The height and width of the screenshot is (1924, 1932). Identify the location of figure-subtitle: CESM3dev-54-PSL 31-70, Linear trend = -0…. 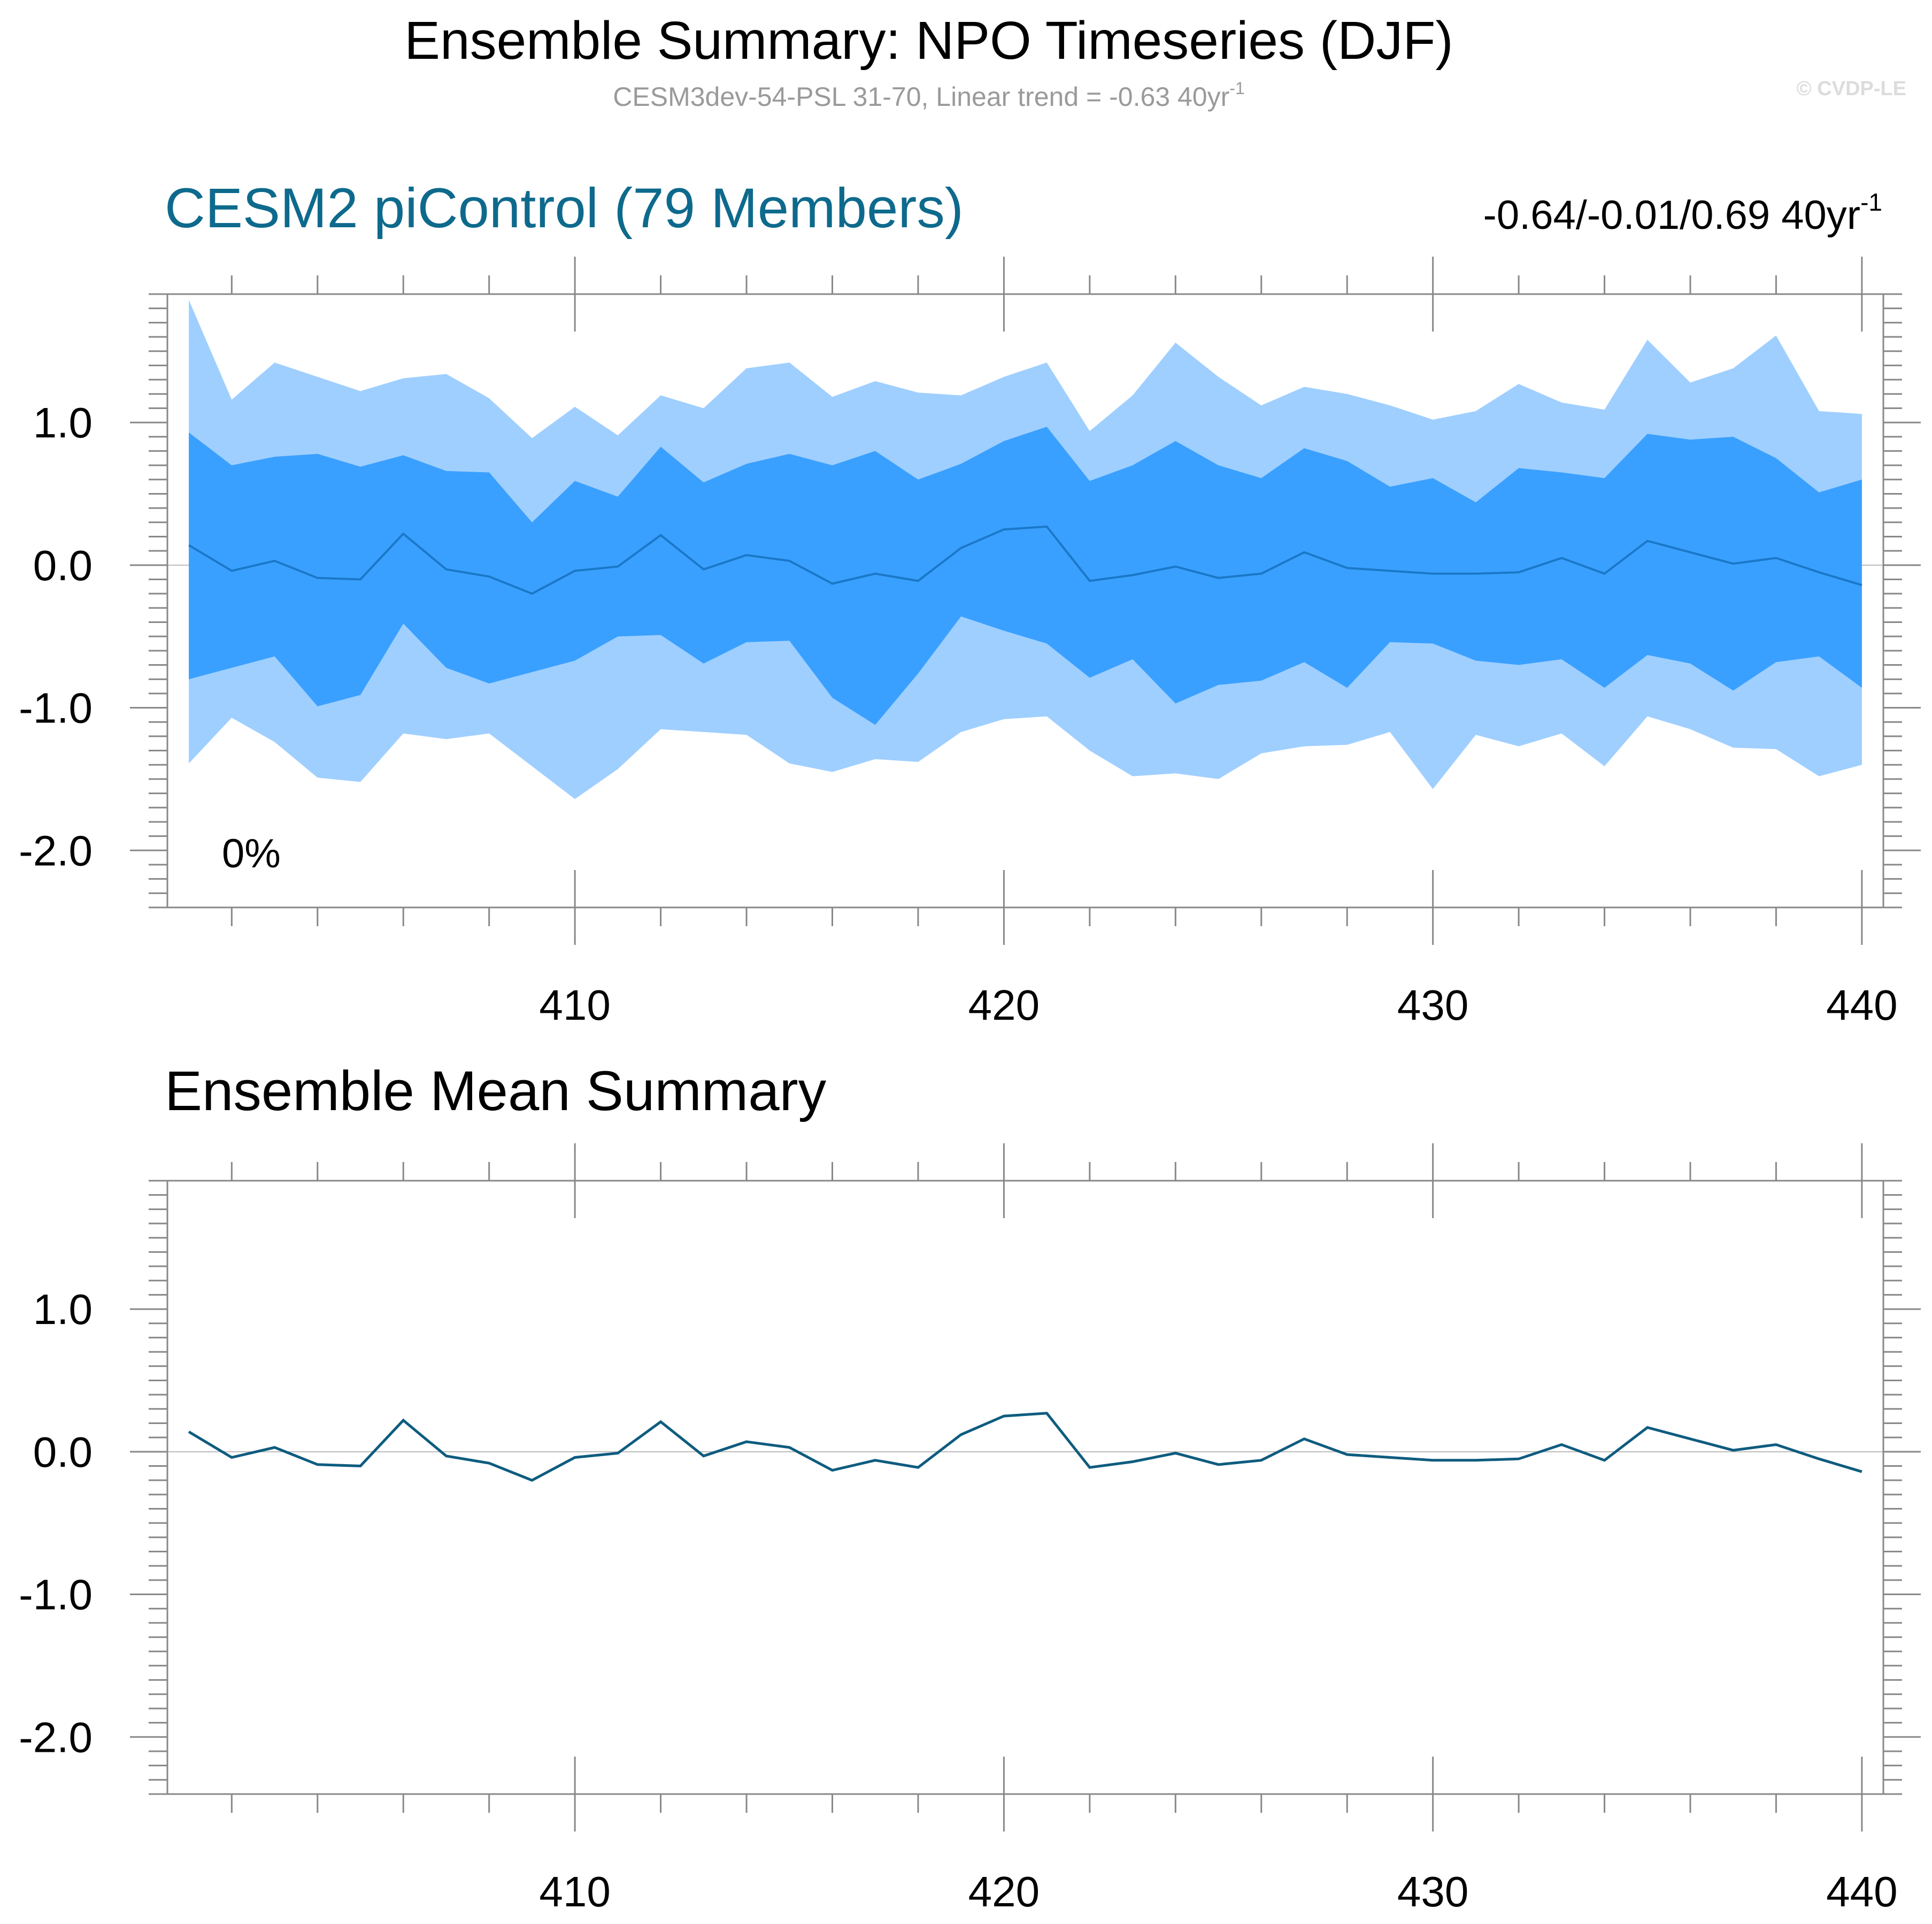
(928, 95).